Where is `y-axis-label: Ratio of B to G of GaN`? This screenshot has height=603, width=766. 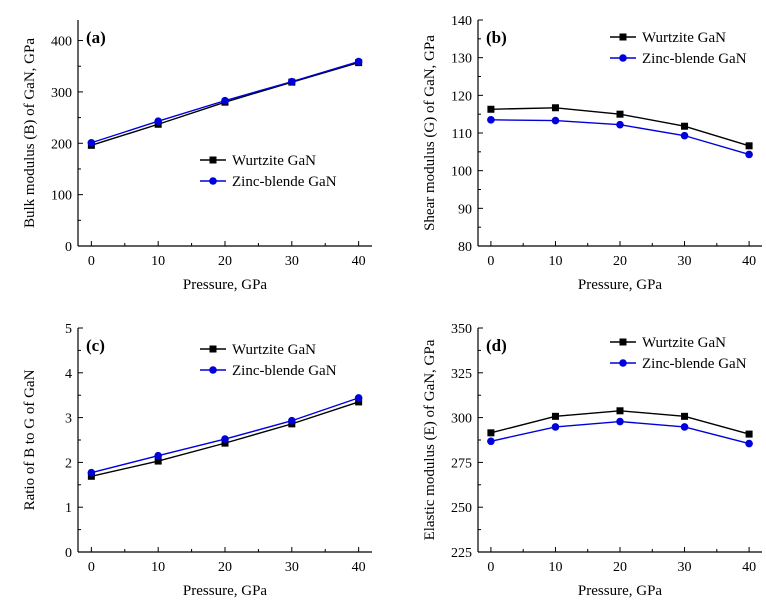 y-axis-label: Ratio of B to G of GaN is located at coordinates (30, 439).